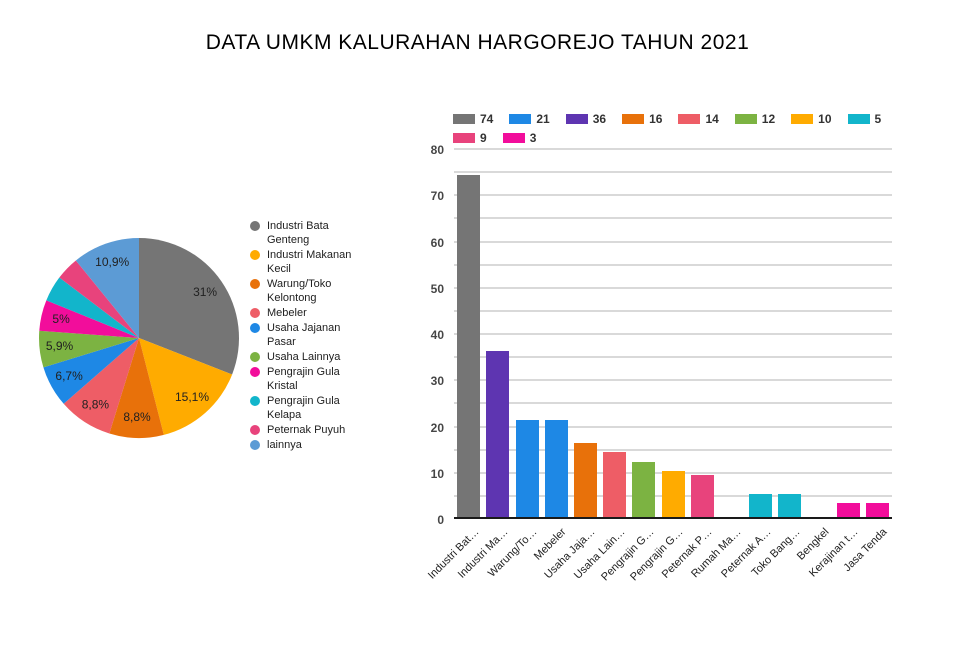 This screenshot has height=671, width=955. I want to click on pie-legend-item-pengrajin-gula-kelapa: Pengrajin Gula Kelapa, so click(317, 408).